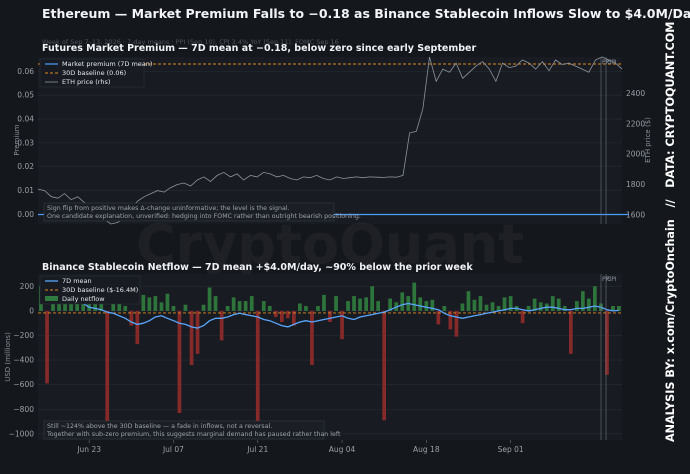 This screenshot has width=690, height=474. I want to click on price-y-tick-label: 2000, so click(635, 154).